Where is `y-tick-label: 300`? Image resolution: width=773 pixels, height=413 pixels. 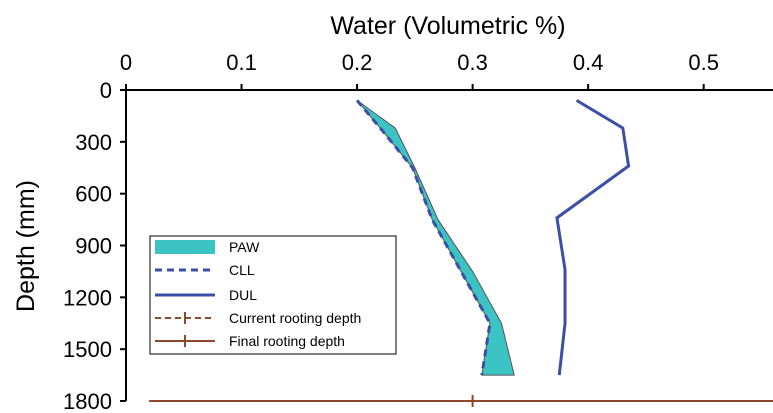
y-tick-label: 300 is located at coordinates (93, 142).